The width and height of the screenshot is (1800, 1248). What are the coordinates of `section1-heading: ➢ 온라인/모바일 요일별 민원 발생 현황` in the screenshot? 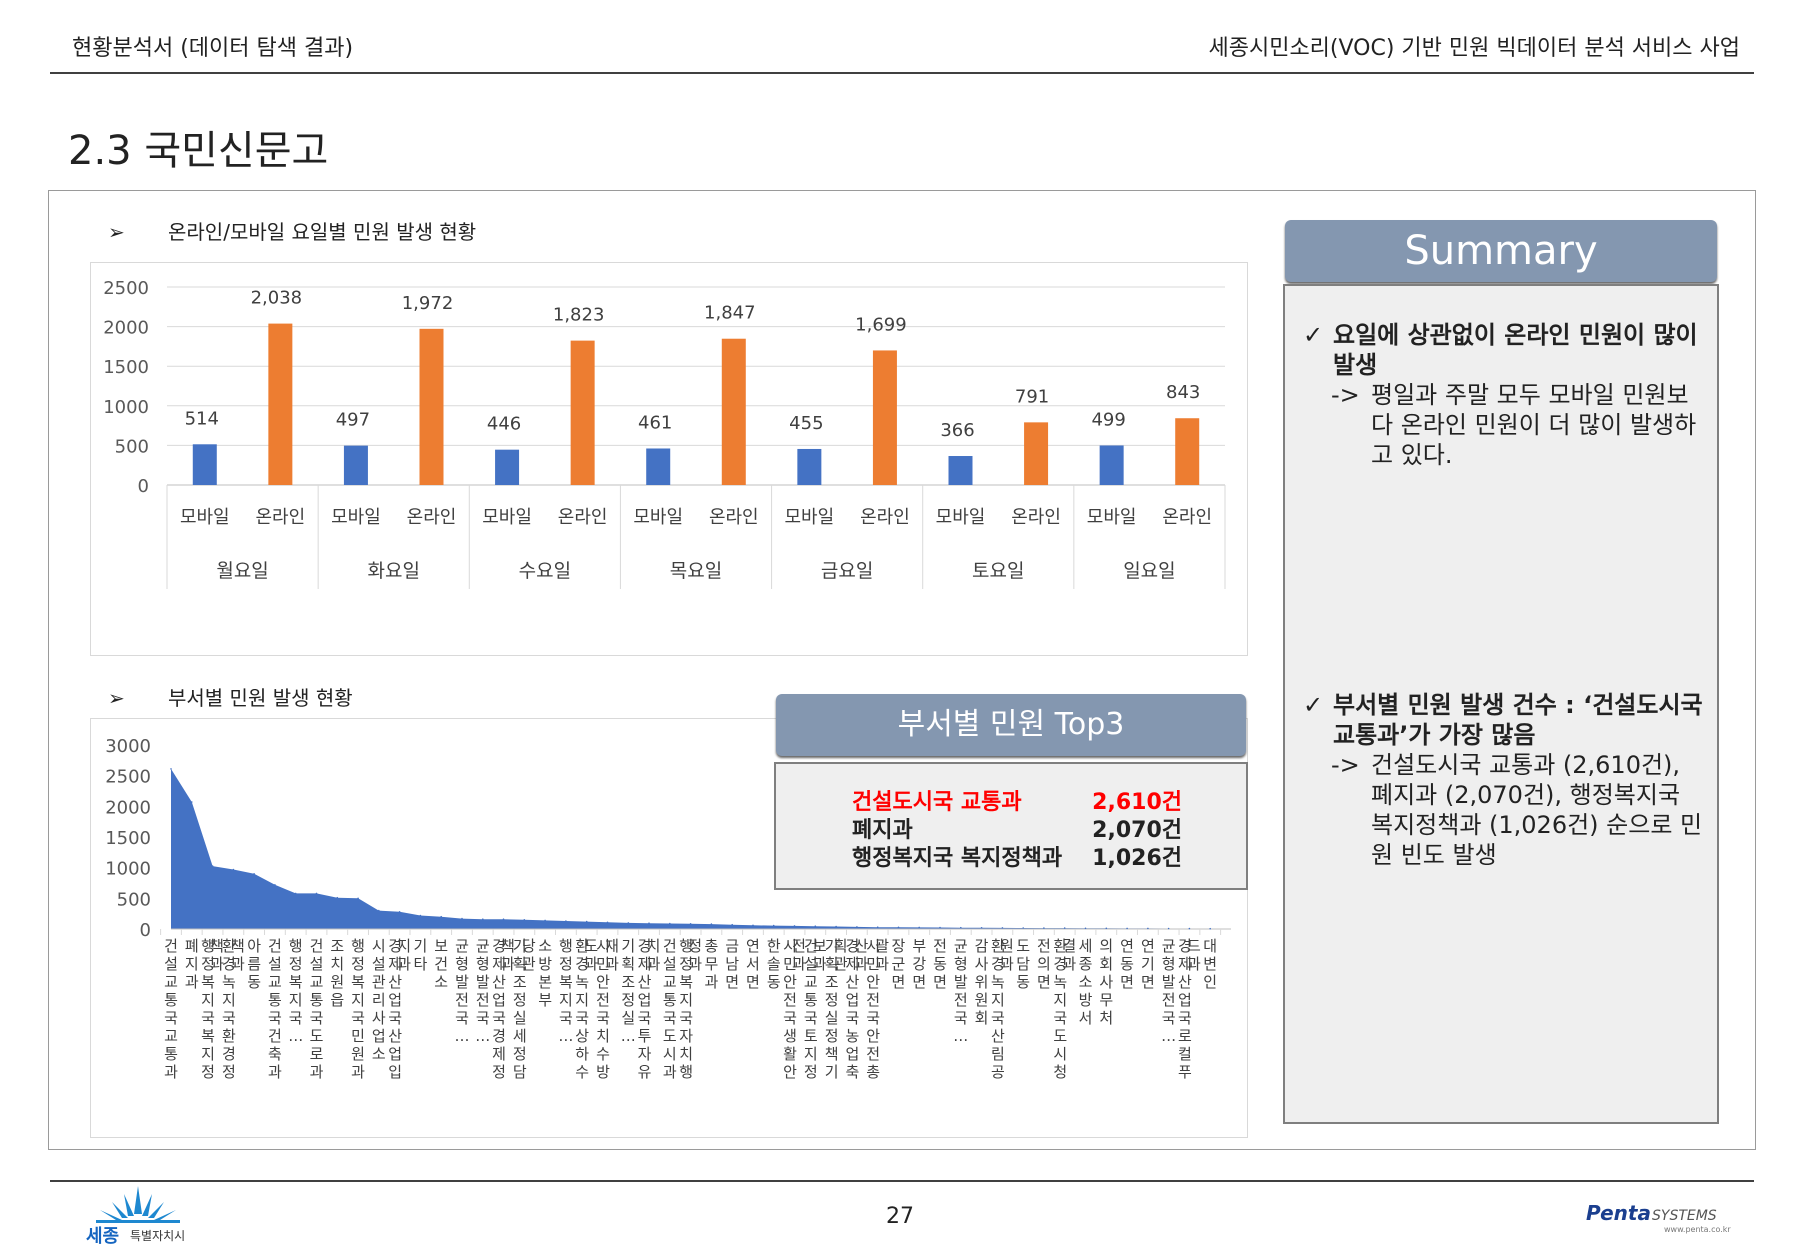 It's located at (292, 230).